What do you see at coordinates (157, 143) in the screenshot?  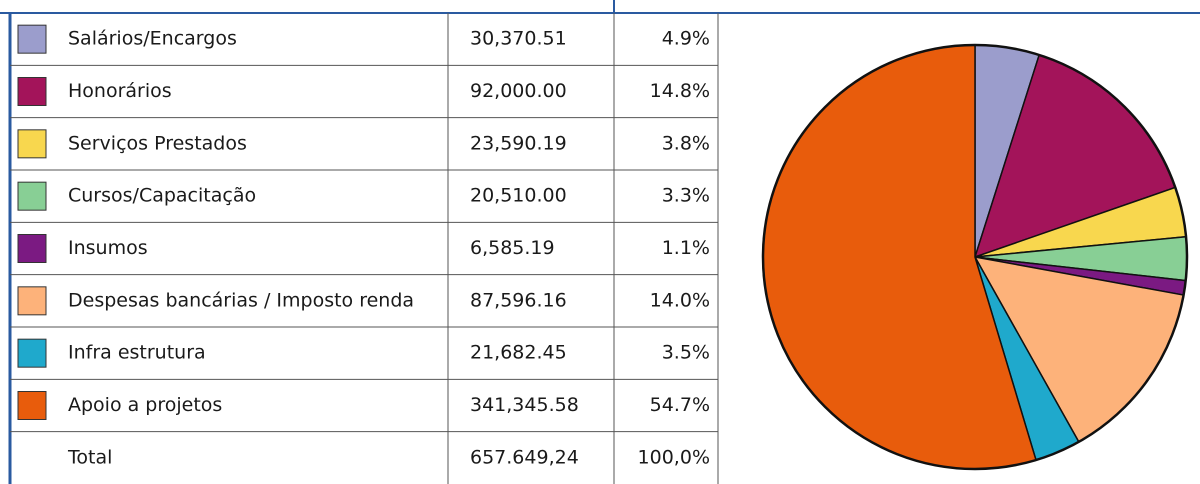 I see `category-label: Serviços Prestados` at bounding box center [157, 143].